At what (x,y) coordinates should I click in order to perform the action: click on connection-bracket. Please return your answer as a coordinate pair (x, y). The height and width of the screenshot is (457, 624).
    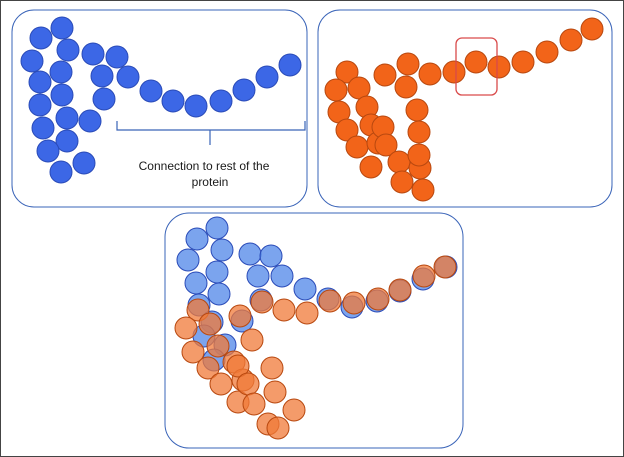
    Looking at the image, I should click on (211, 133).